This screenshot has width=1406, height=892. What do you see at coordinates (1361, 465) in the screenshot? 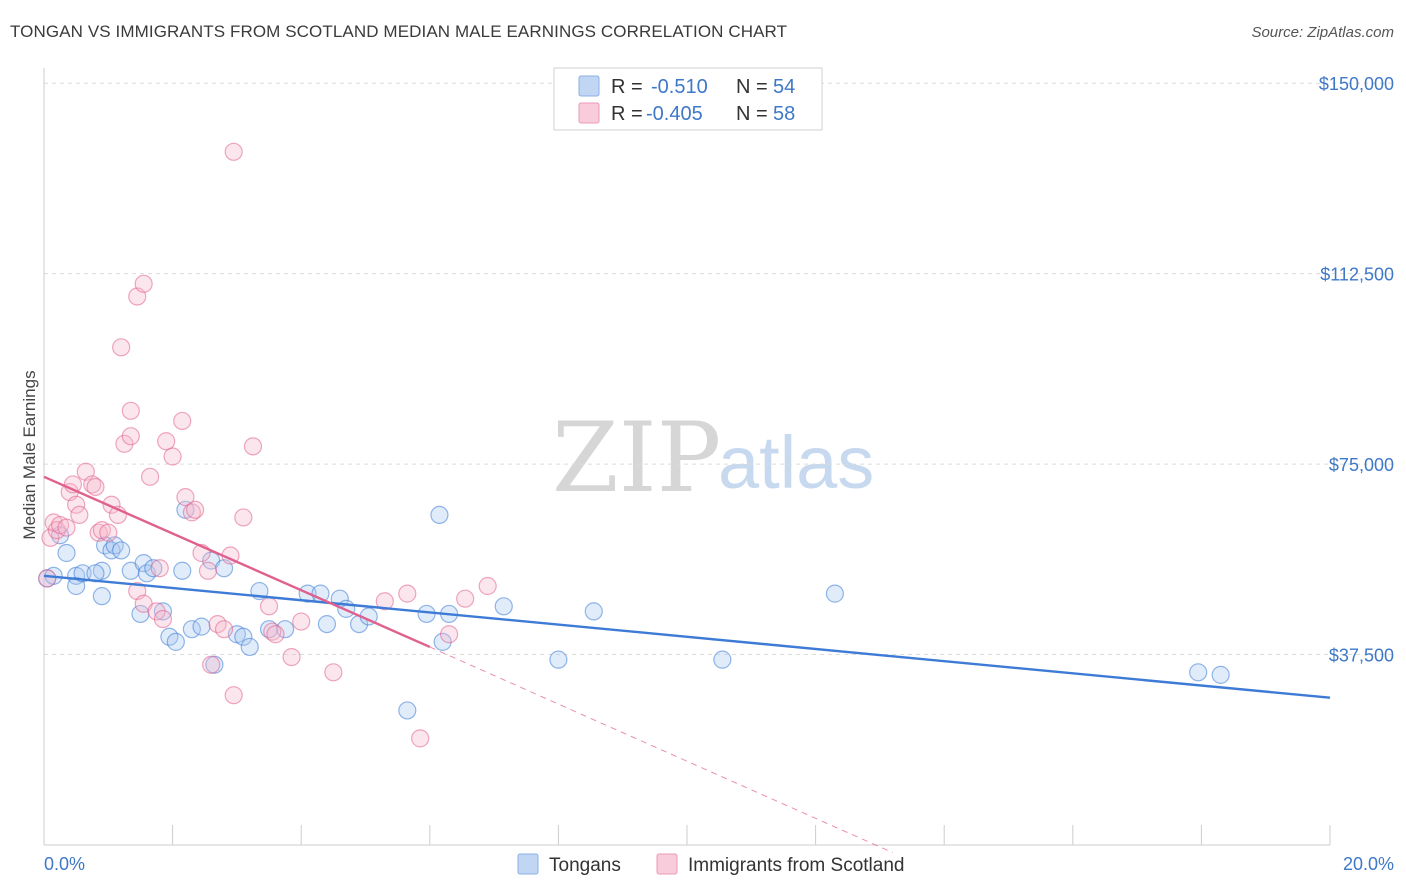
I see `y-tick-label-1: $75,000` at bounding box center [1361, 465].